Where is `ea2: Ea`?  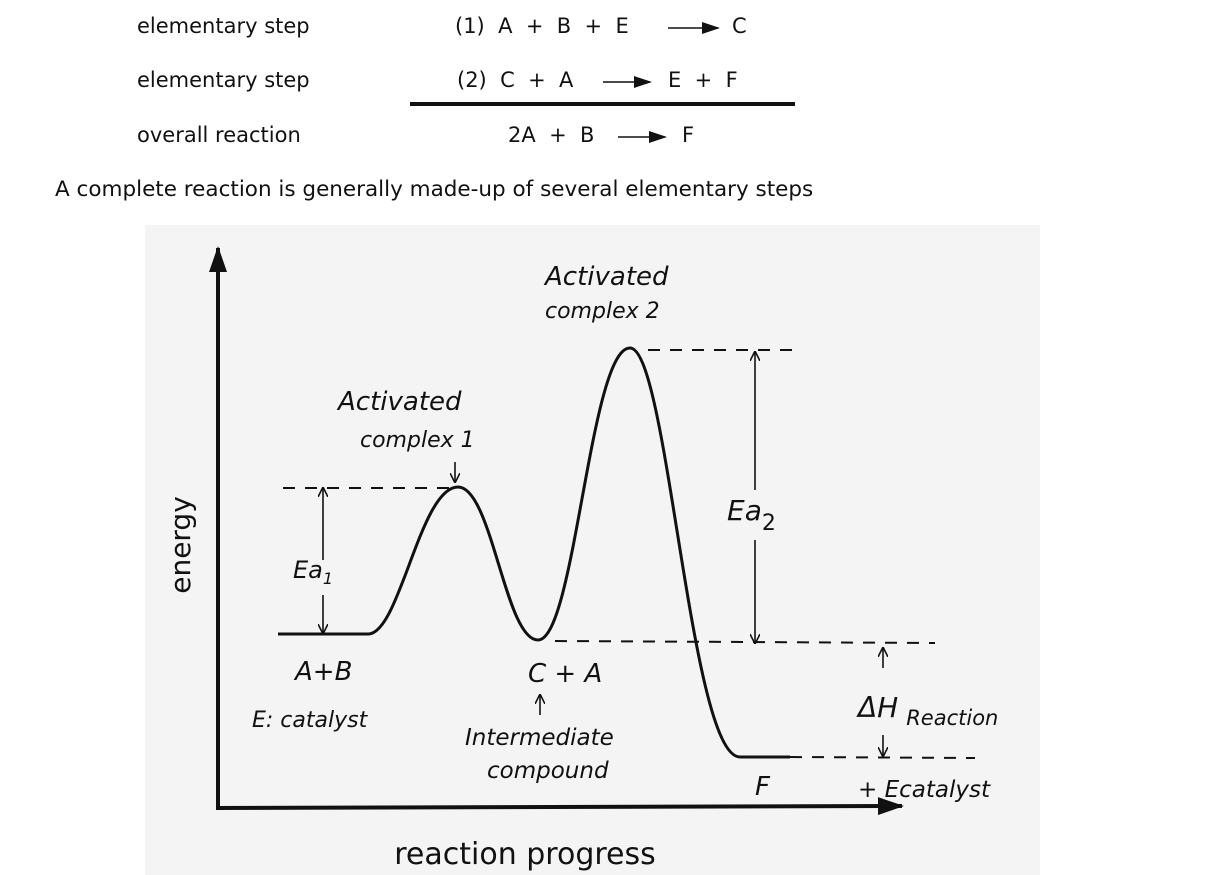
ea2: Ea is located at coordinates (744, 510).